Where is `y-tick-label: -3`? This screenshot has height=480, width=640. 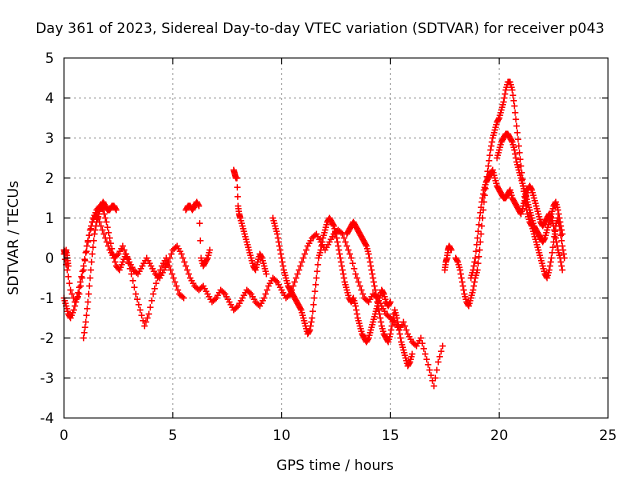
y-tick-label: -3 is located at coordinates (47, 379).